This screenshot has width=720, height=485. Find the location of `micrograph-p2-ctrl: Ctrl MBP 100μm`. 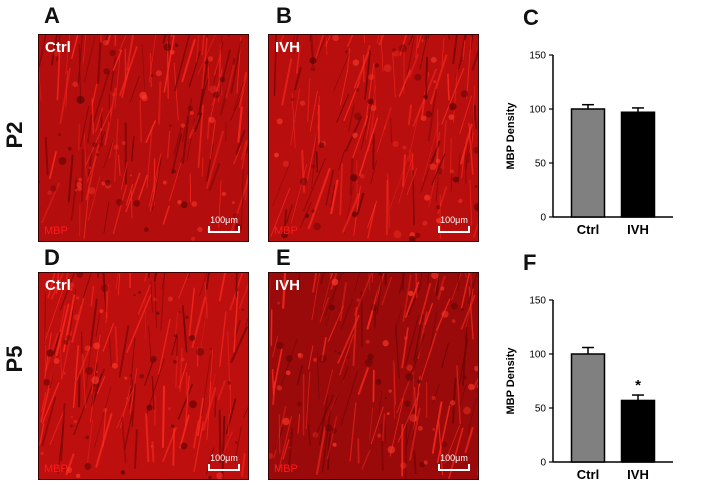

micrograph-p2-ctrl: Ctrl MBP 100μm is located at coordinates (143, 138).